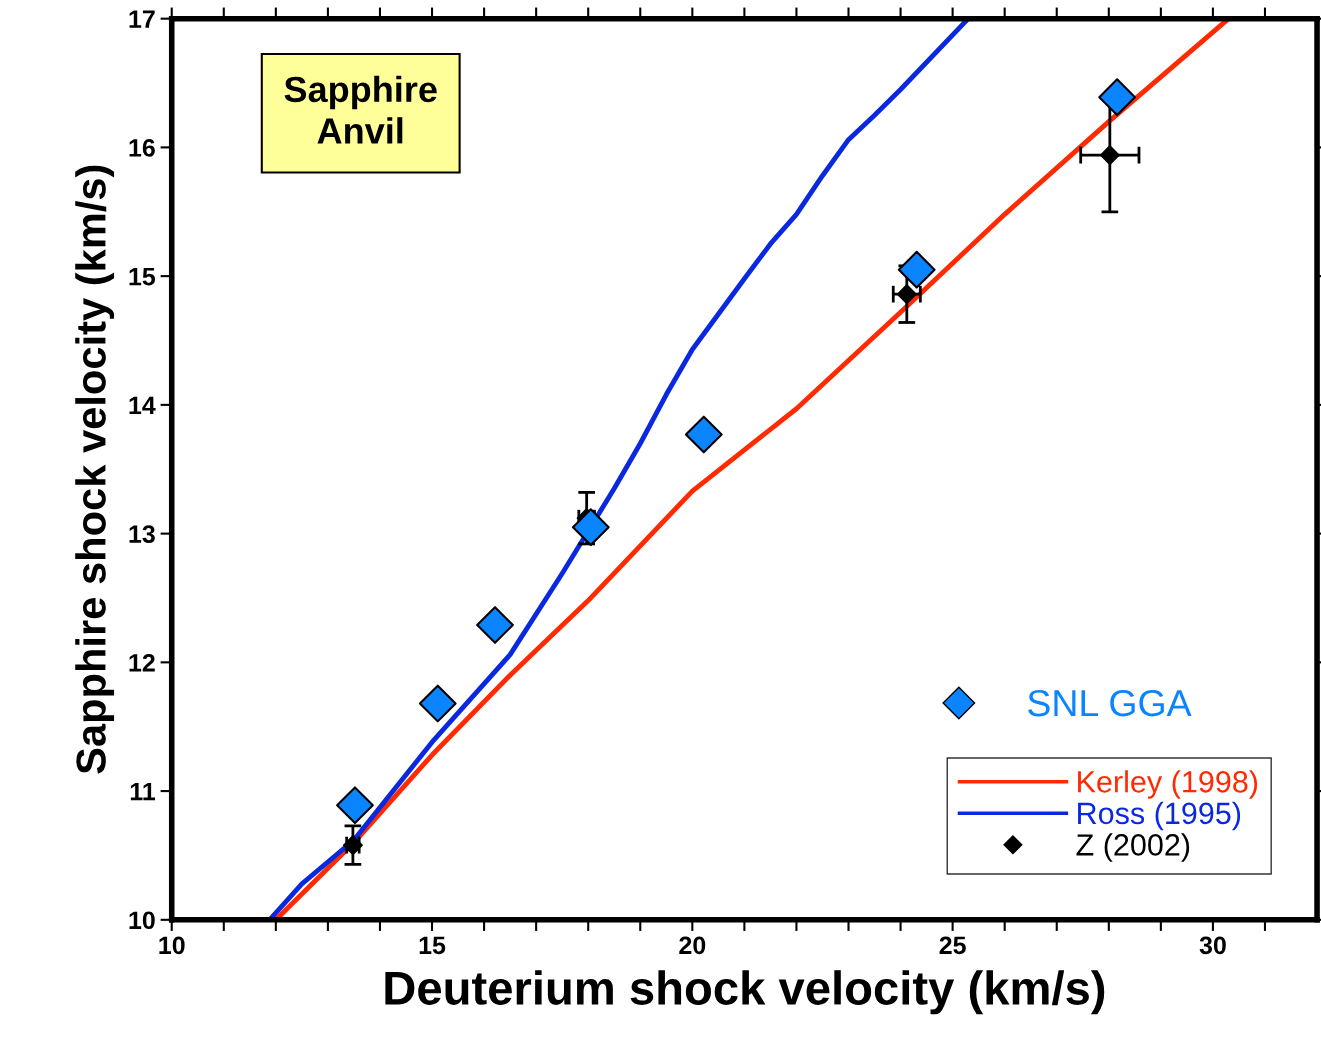  I want to click on y-tick-label: 17, so click(142, 19).